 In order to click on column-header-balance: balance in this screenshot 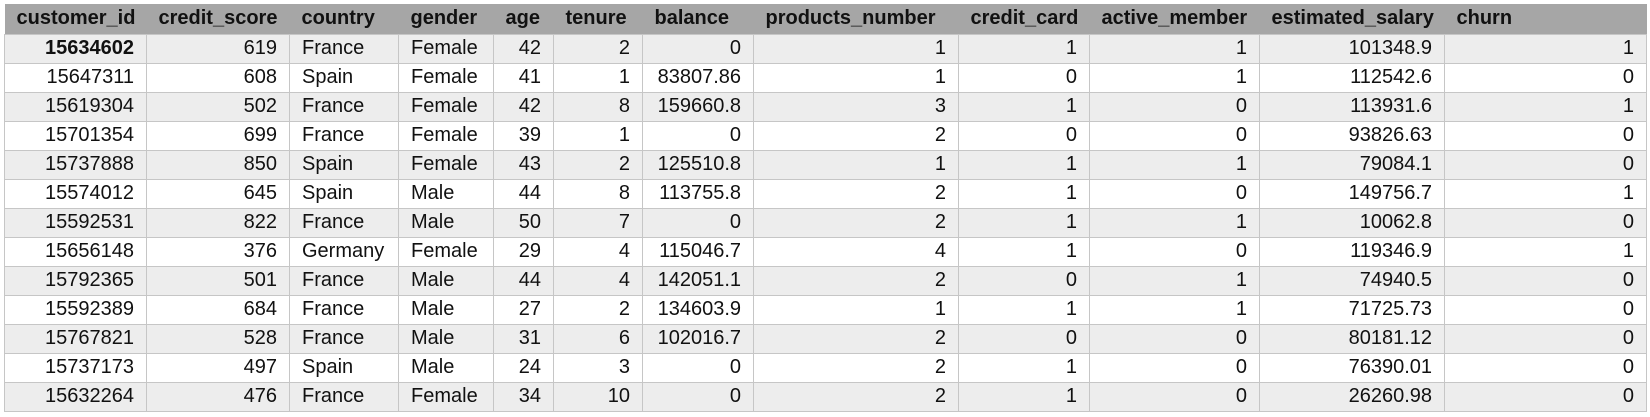, I will do `click(698, 19)`.